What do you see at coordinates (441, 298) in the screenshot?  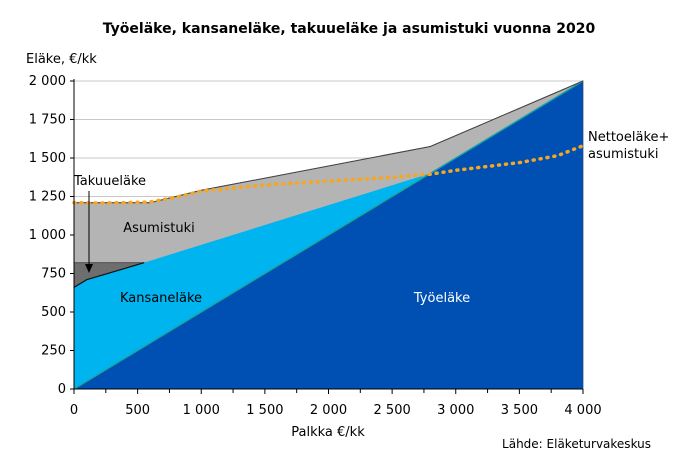 I see `area-label-tyoelake: Työeläke` at bounding box center [441, 298].